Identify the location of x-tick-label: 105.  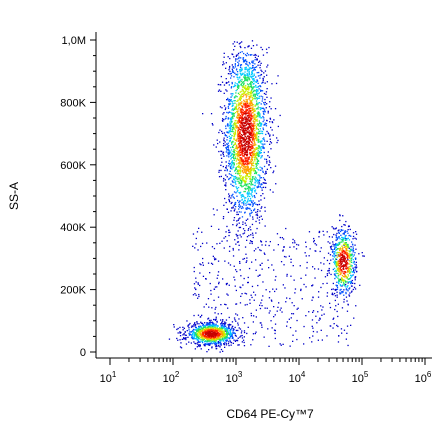
(360, 377).